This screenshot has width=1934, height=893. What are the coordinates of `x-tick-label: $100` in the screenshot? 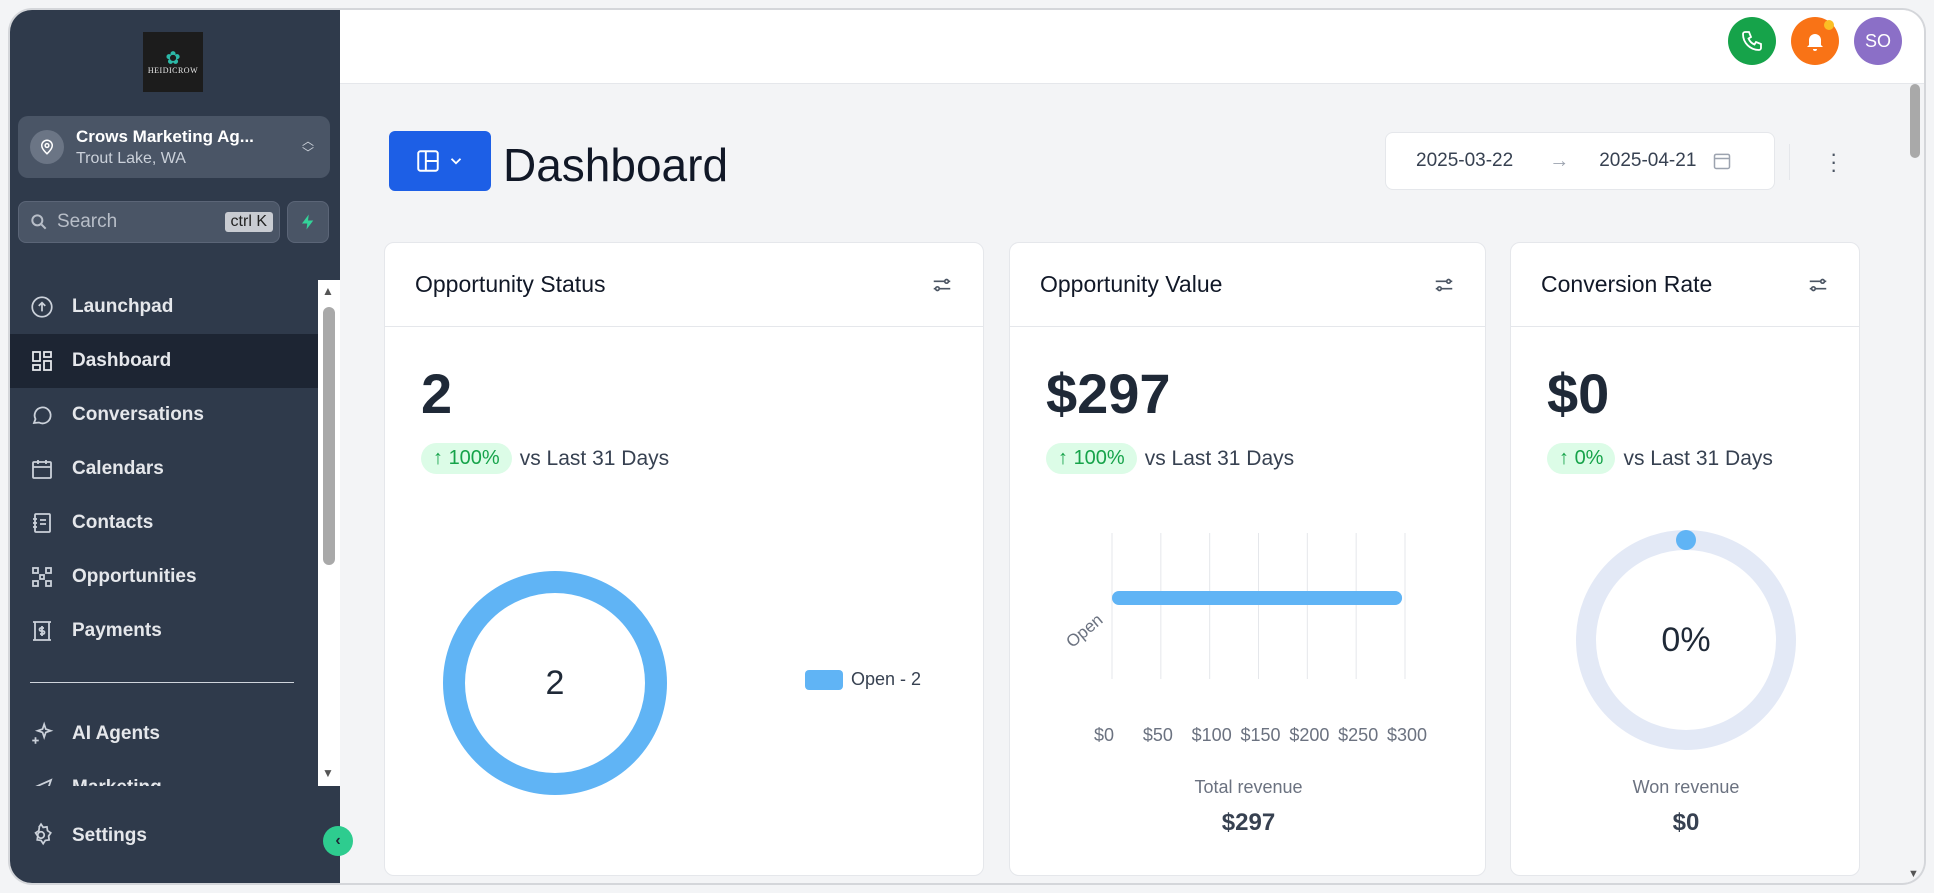 It's located at (1211, 735).